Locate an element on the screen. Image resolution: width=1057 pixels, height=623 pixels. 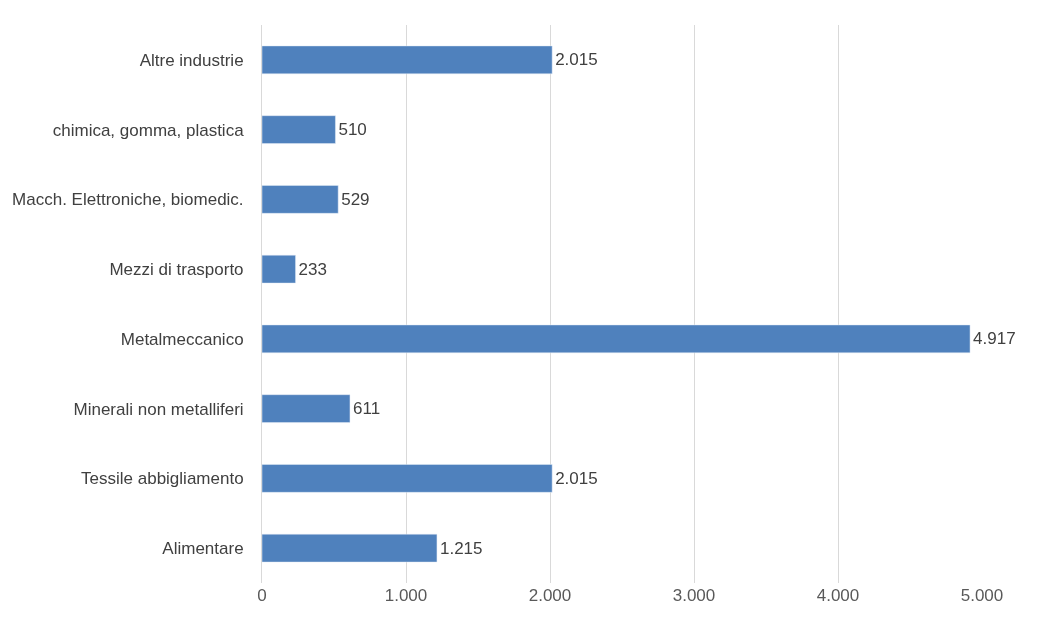
data-label: 510 is located at coordinates (352, 130).